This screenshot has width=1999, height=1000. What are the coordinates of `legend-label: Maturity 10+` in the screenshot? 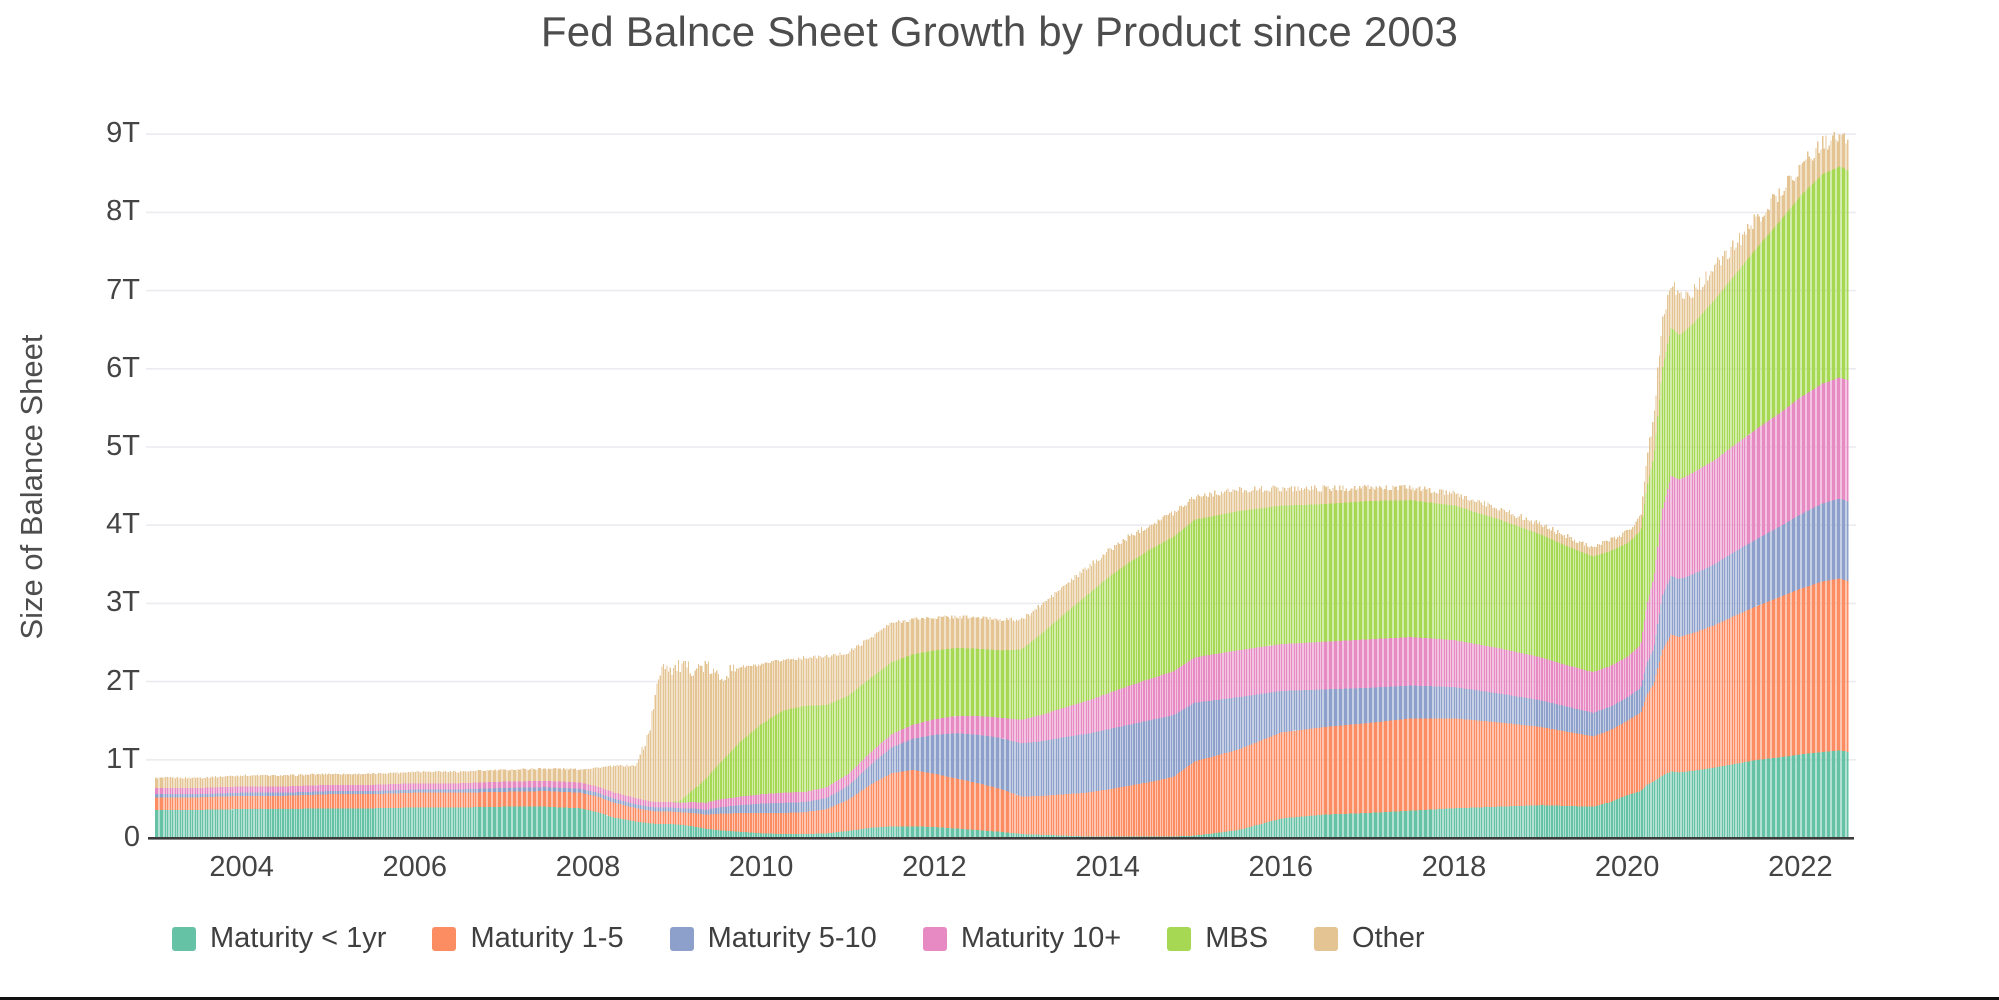 It's located at (1041, 938).